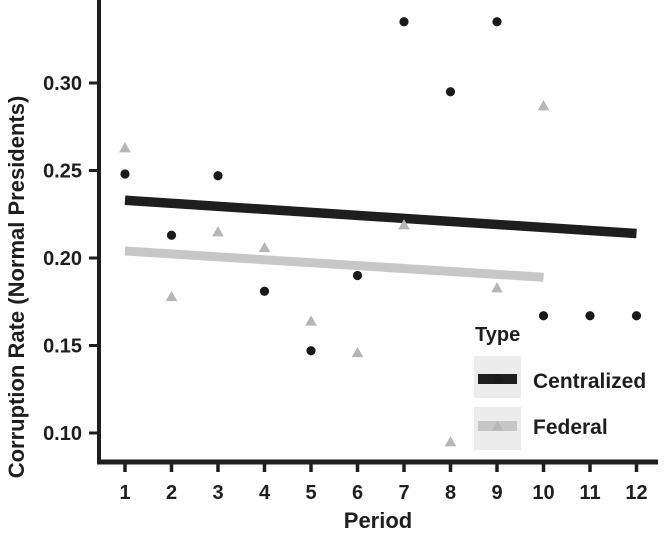  What do you see at coordinates (380, 217) in the screenshot?
I see `trend-line-centralized` at bounding box center [380, 217].